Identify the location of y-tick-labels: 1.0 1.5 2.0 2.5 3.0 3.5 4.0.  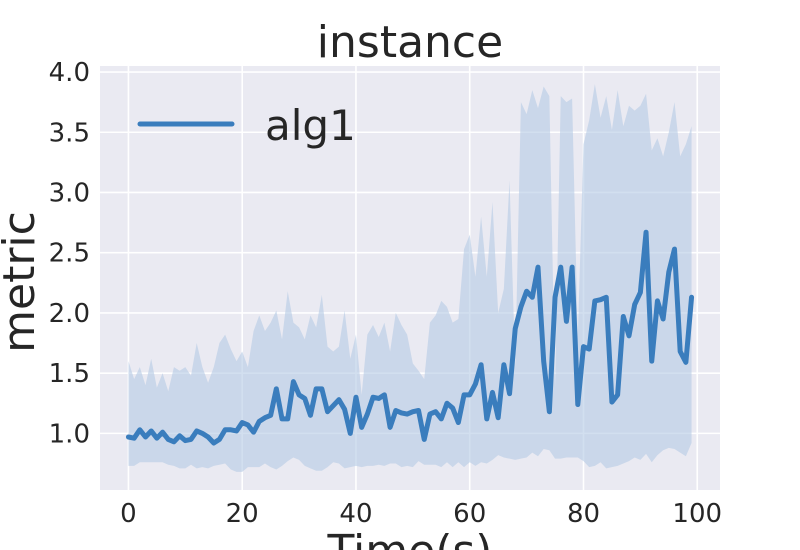
(69, 253).